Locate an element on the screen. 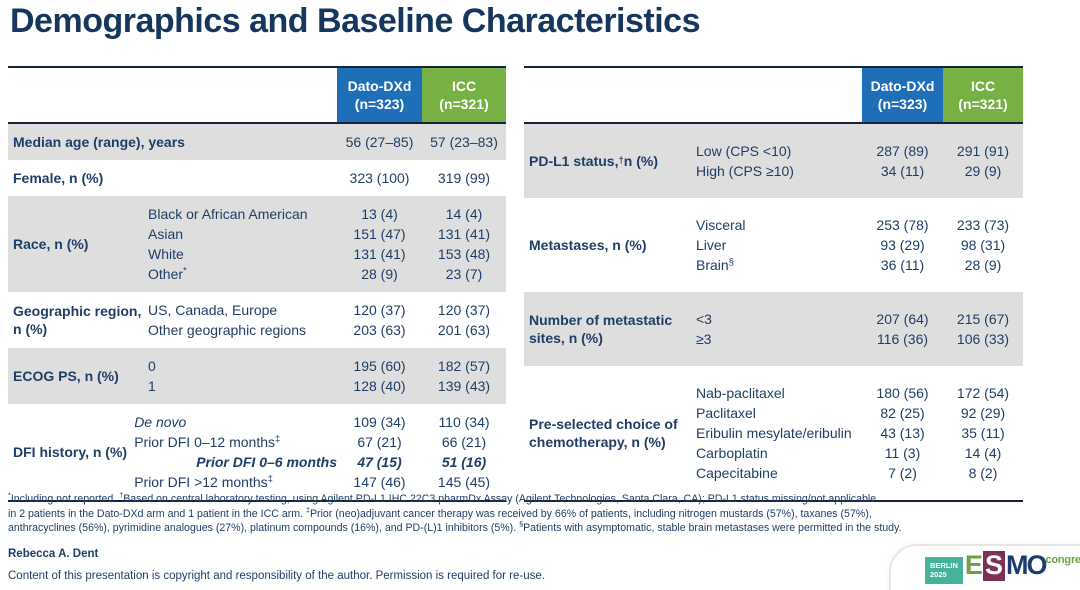  row-category: PD-L1 status, † n (%) is located at coordinates (593, 160).